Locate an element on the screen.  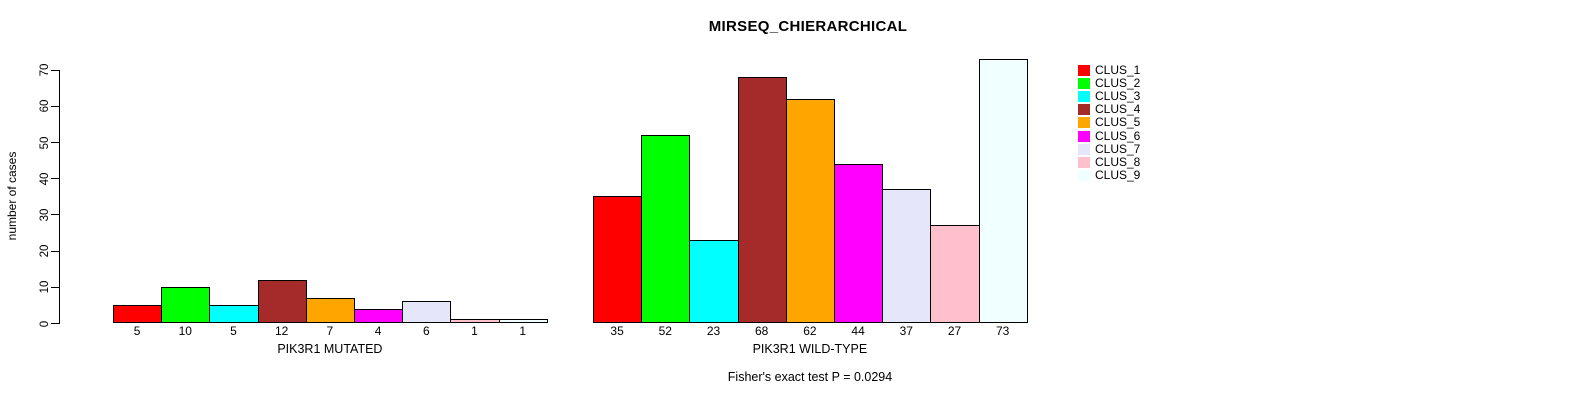
legend-label: CLUS_5 is located at coordinates (1118, 122).